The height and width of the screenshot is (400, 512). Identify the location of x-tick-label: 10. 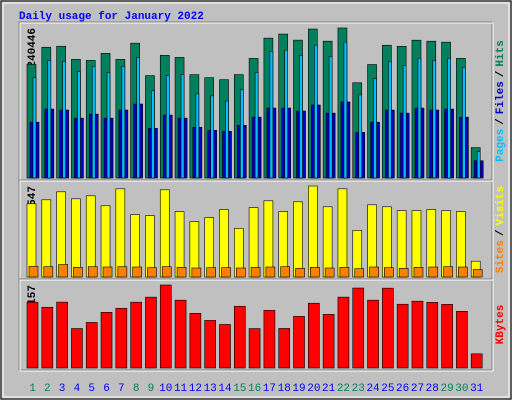
(165, 389).